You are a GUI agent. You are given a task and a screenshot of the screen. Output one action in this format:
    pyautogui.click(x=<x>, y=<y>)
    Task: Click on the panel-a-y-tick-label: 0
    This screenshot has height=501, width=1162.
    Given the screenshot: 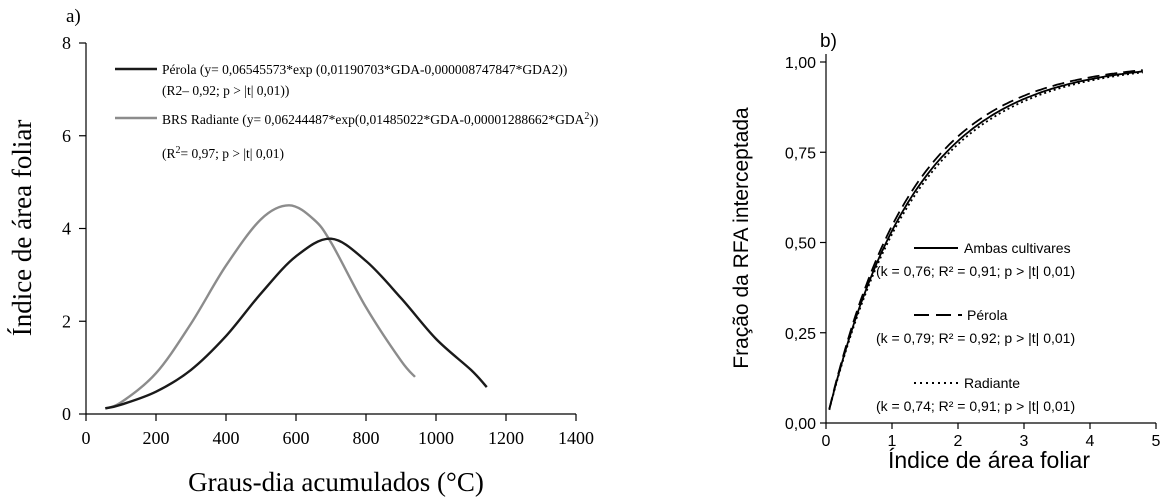 What is the action you would take?
    pyautogui.click(x=66, y=414)
    